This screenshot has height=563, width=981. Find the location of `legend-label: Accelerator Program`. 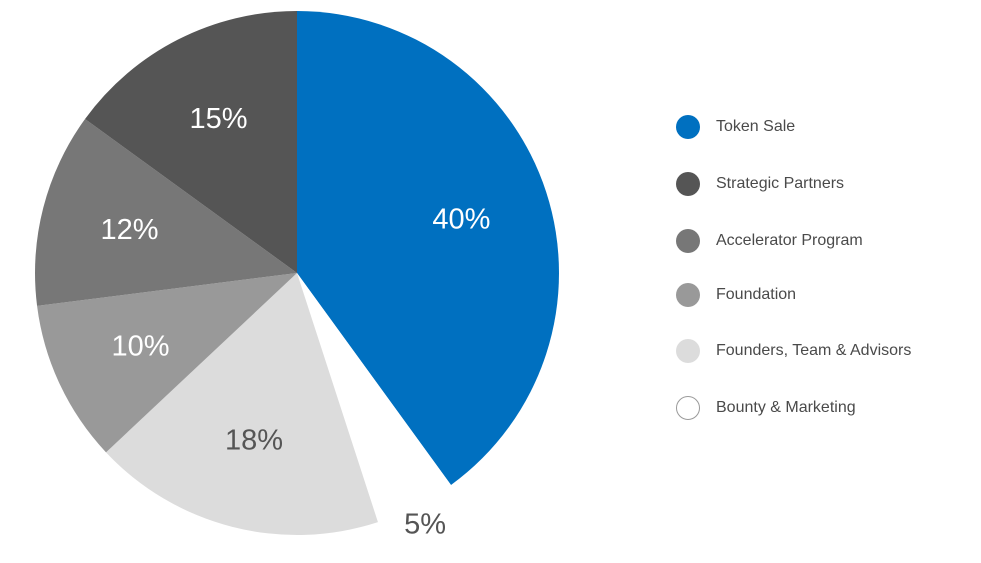

legend-label: Accelerator Program is located at coordinates (789, 240).